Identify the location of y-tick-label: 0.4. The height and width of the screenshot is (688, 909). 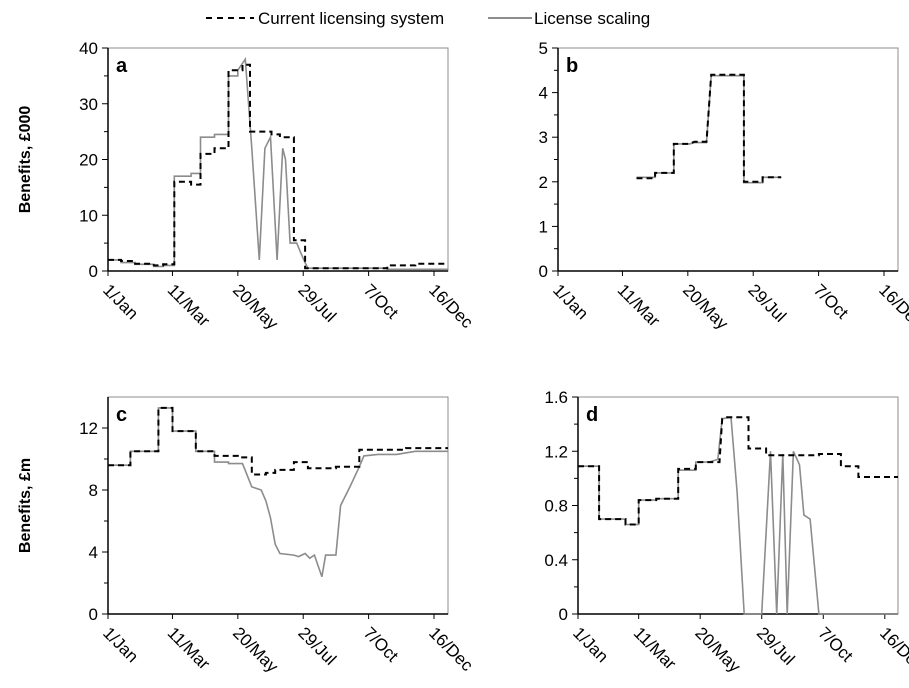
(556, 560).